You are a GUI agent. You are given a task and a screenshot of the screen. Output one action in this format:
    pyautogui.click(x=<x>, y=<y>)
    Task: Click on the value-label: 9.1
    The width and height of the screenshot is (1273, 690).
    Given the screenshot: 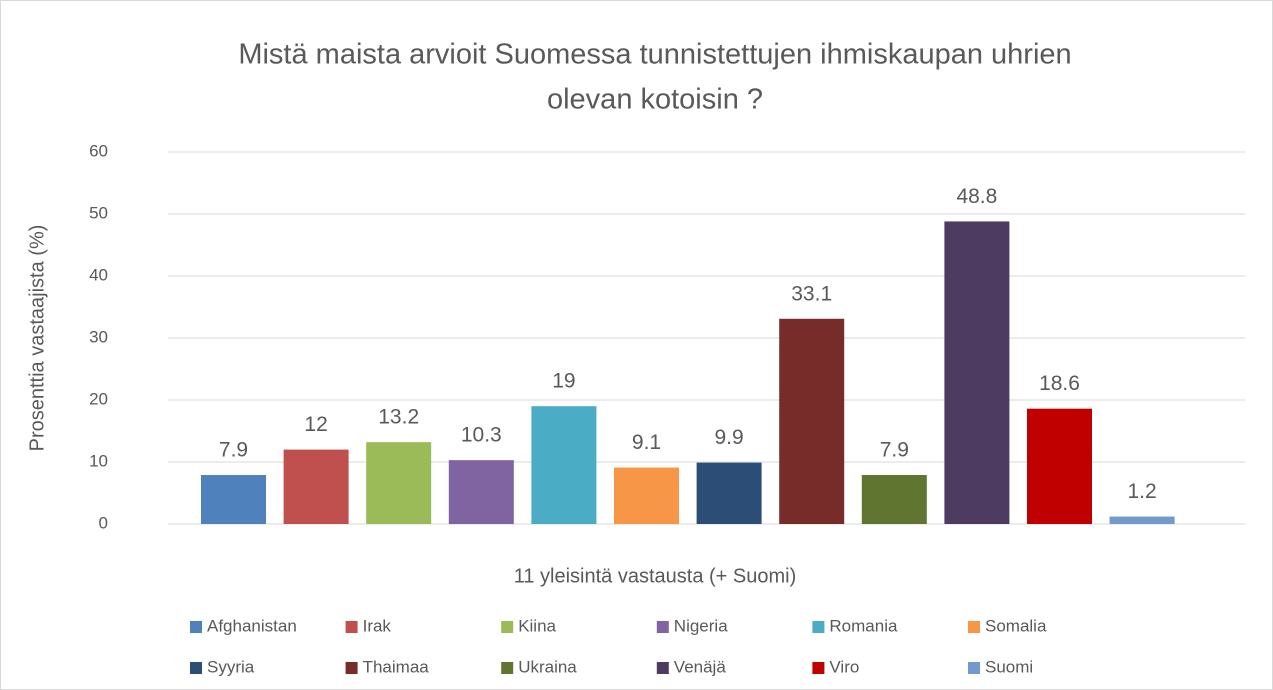 What is the action you would take?
    pyautogui.click(x=646, y=442)
    